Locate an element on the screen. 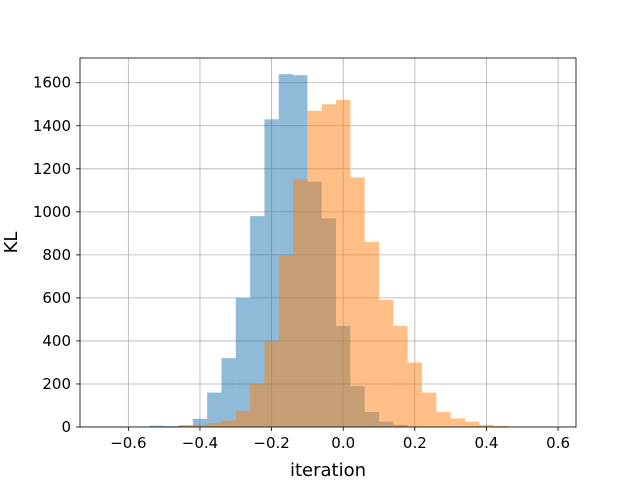 The height and width of the screenshot is (480, 640). x-tick-label: 0.6 is located at coordinates (558, 443).